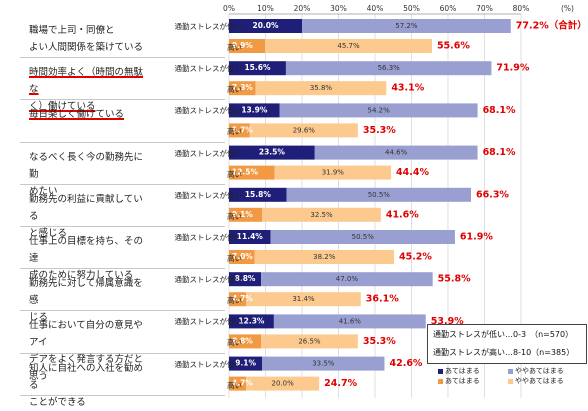 The height and width of the screenshot is (411, 588). I want to click on low-yaya-data-label: 57.2%, so click(406, 26).